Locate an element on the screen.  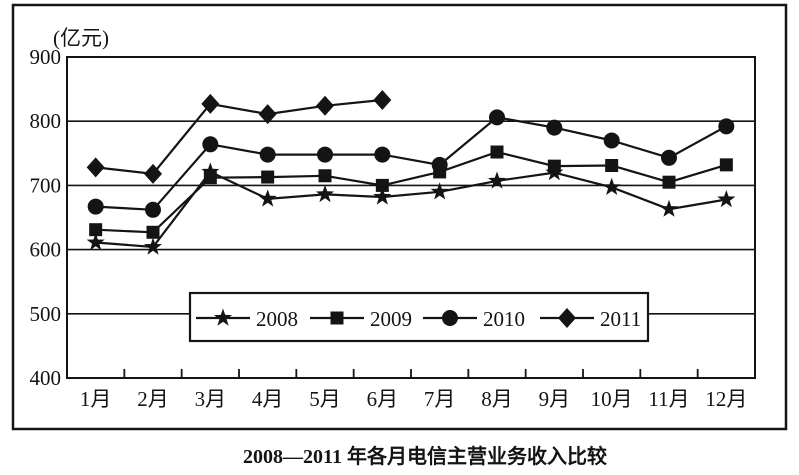
series-line-2009 is located at coordinates (411, 192).